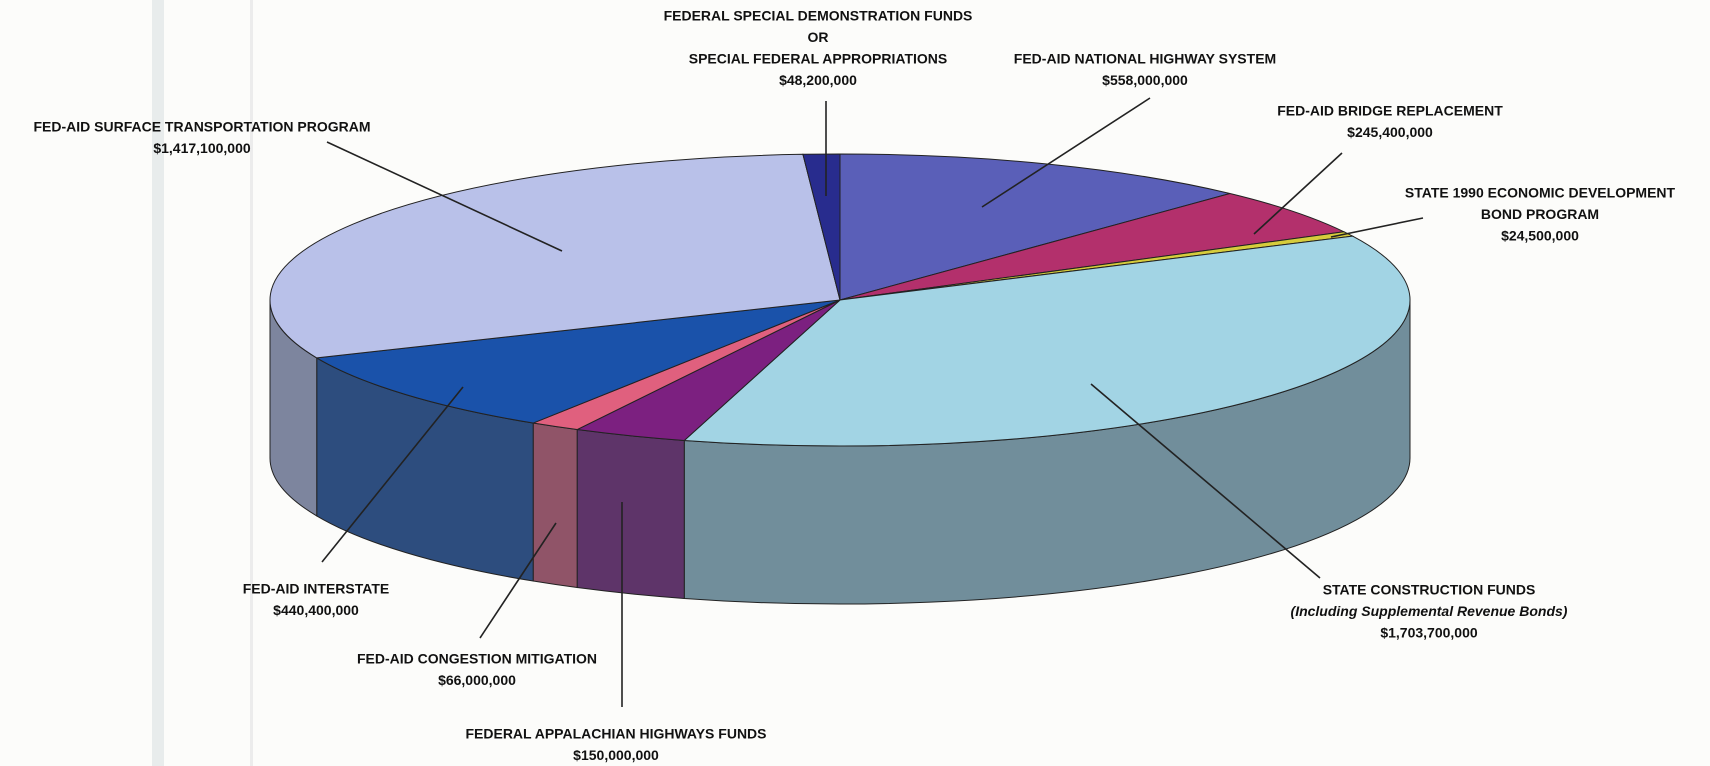 This screenshot has width=1710, height=766. What do you see at coordinates (818, 37) in the screenshot?
I see `slice-label: OR` at bounding box center [818, 37].